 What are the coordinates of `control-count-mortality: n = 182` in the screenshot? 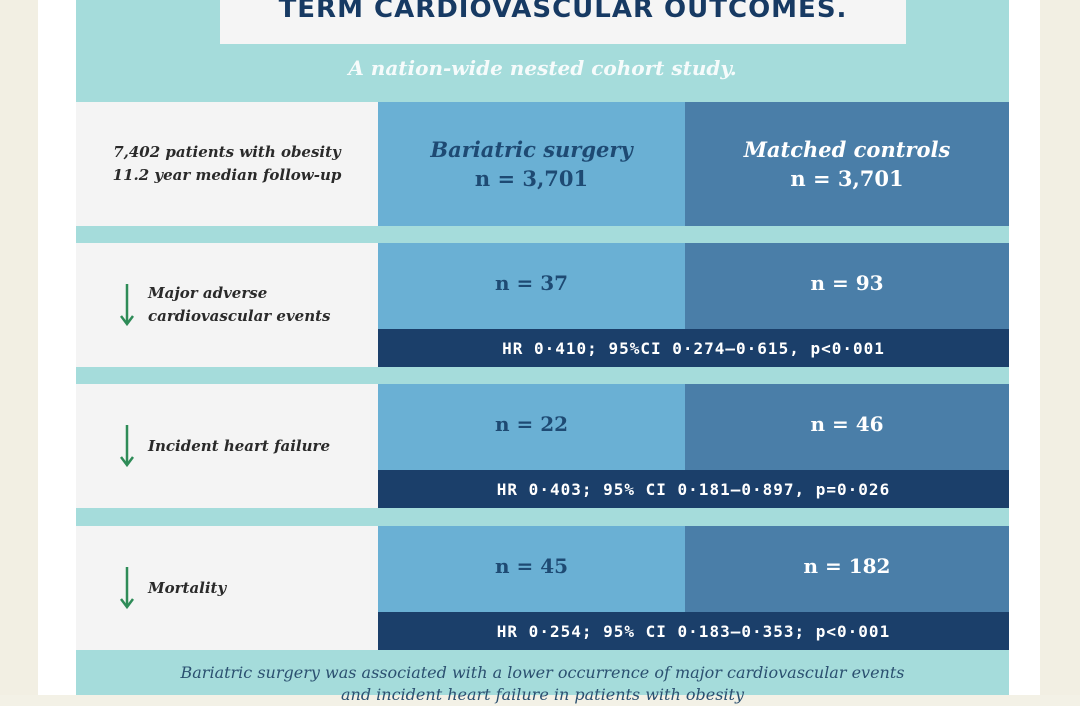 It's located at (847, 569).